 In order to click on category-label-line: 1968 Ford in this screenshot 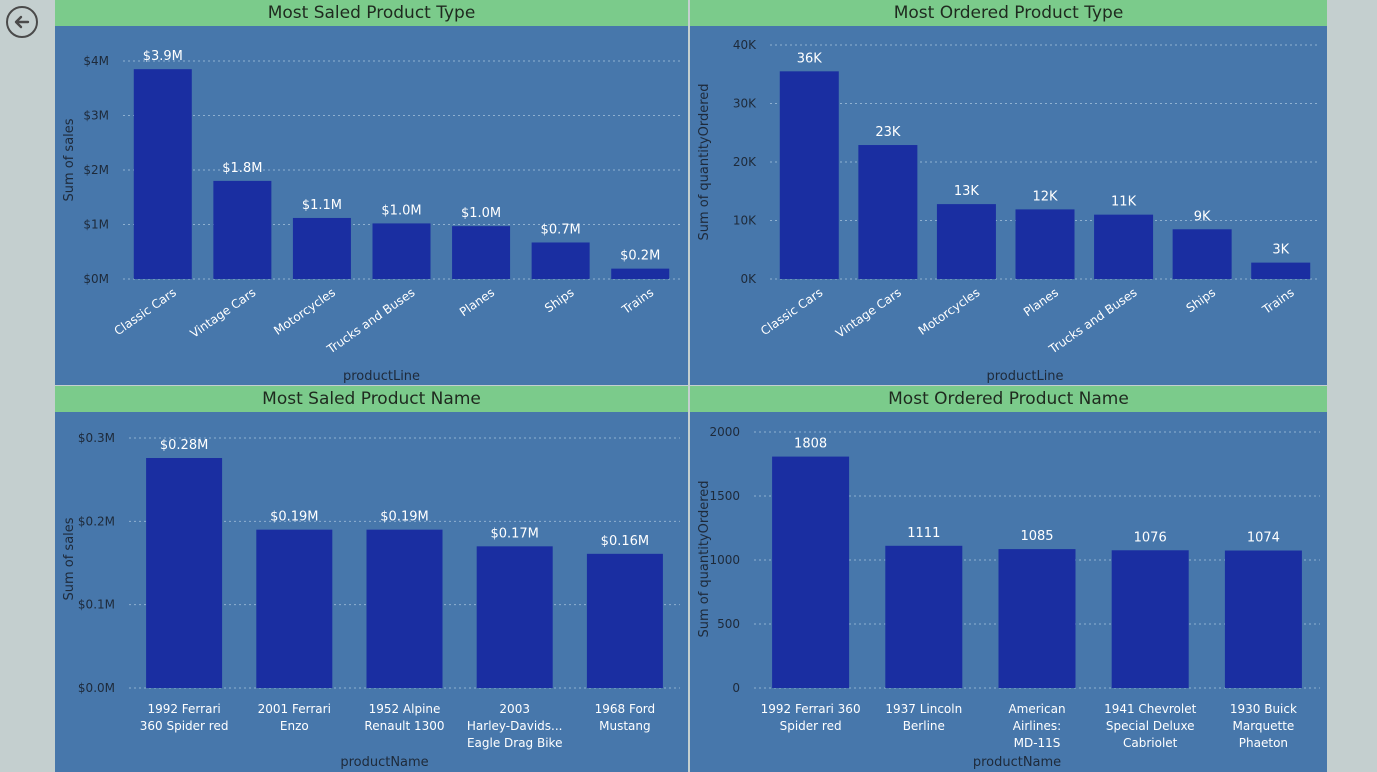, I will do `click(625, 709)`.